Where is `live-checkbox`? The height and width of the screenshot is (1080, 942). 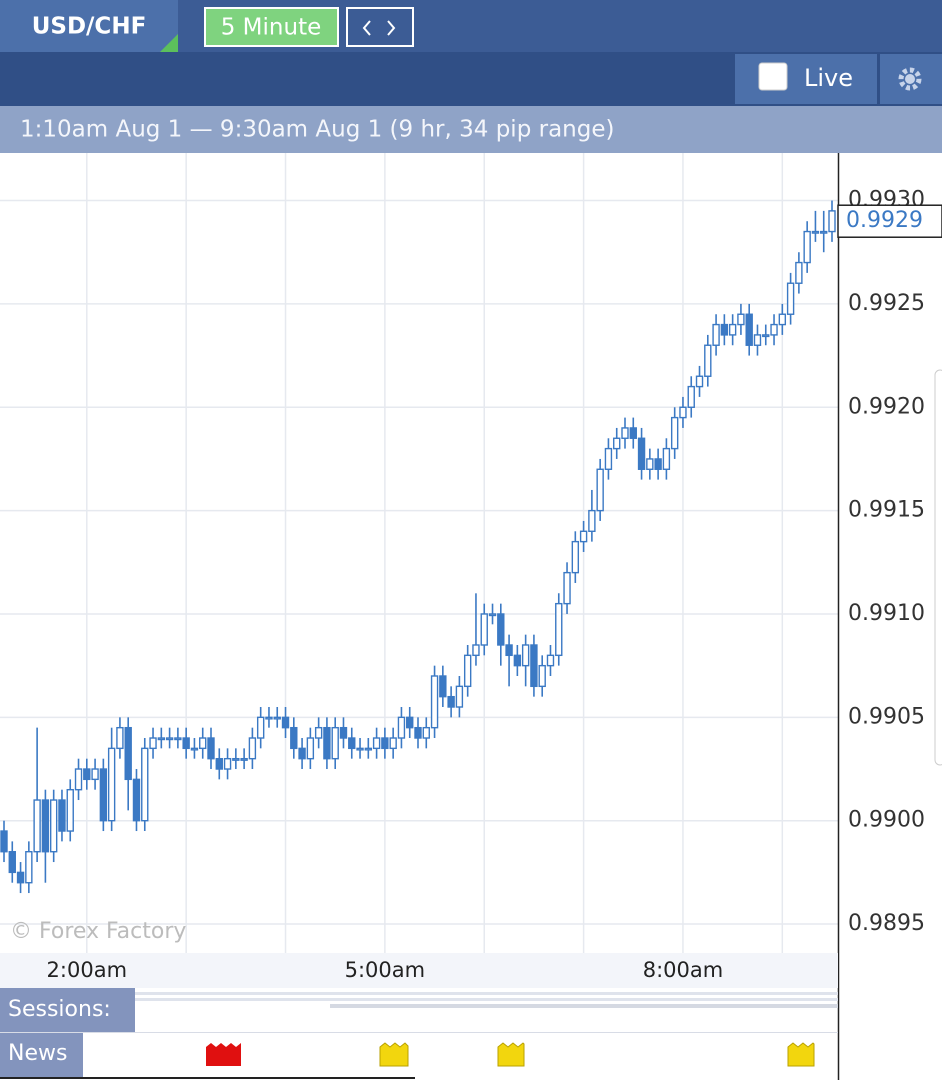 live-checkbox is located at coordinates (773, 76).